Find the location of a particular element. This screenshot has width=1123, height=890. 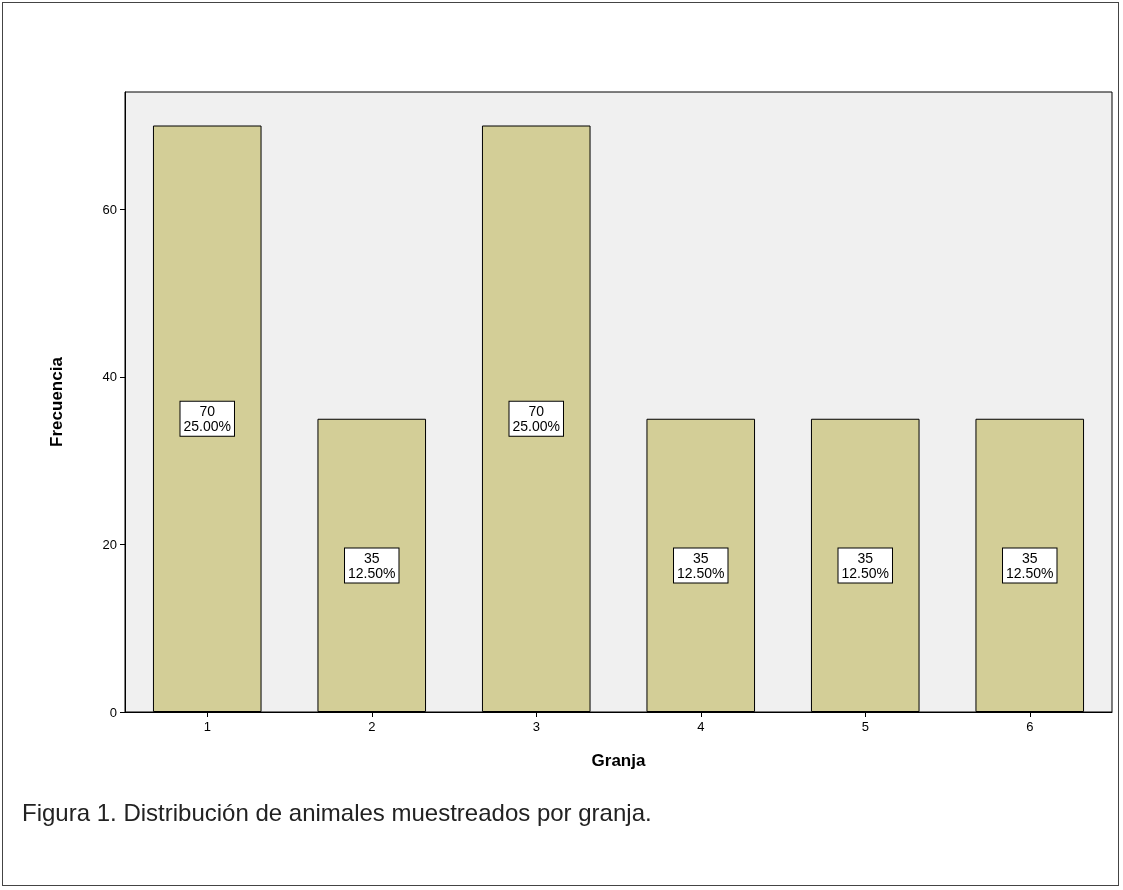

x-axis-title: Granja is located at coordinates (618, 760).